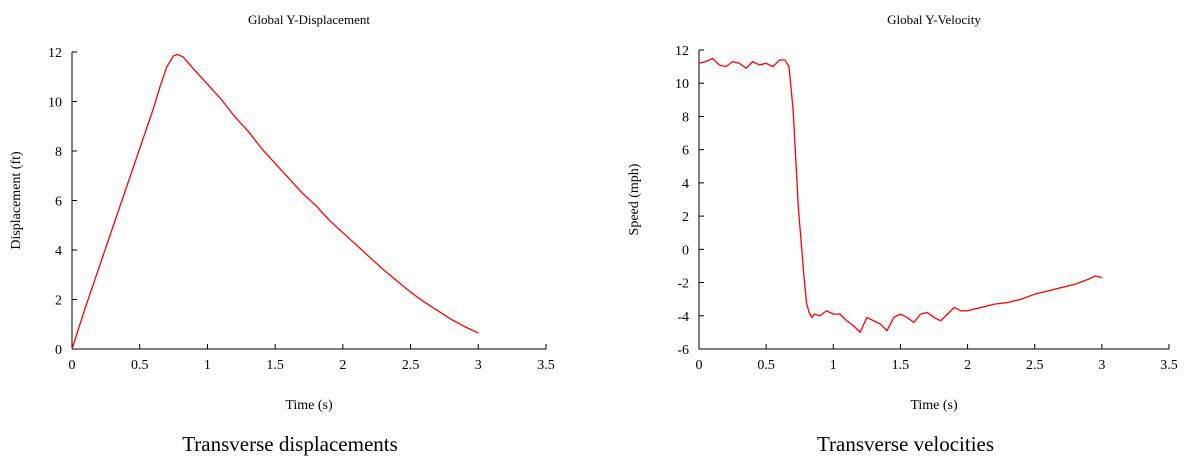 Image resolution: width=1191 pixels, height=462 pixels. What do you see at coordinates (934, 19) in the screenshot?
I see `chart-title: Global Y-Velocity` at bounding box center [934, 19].